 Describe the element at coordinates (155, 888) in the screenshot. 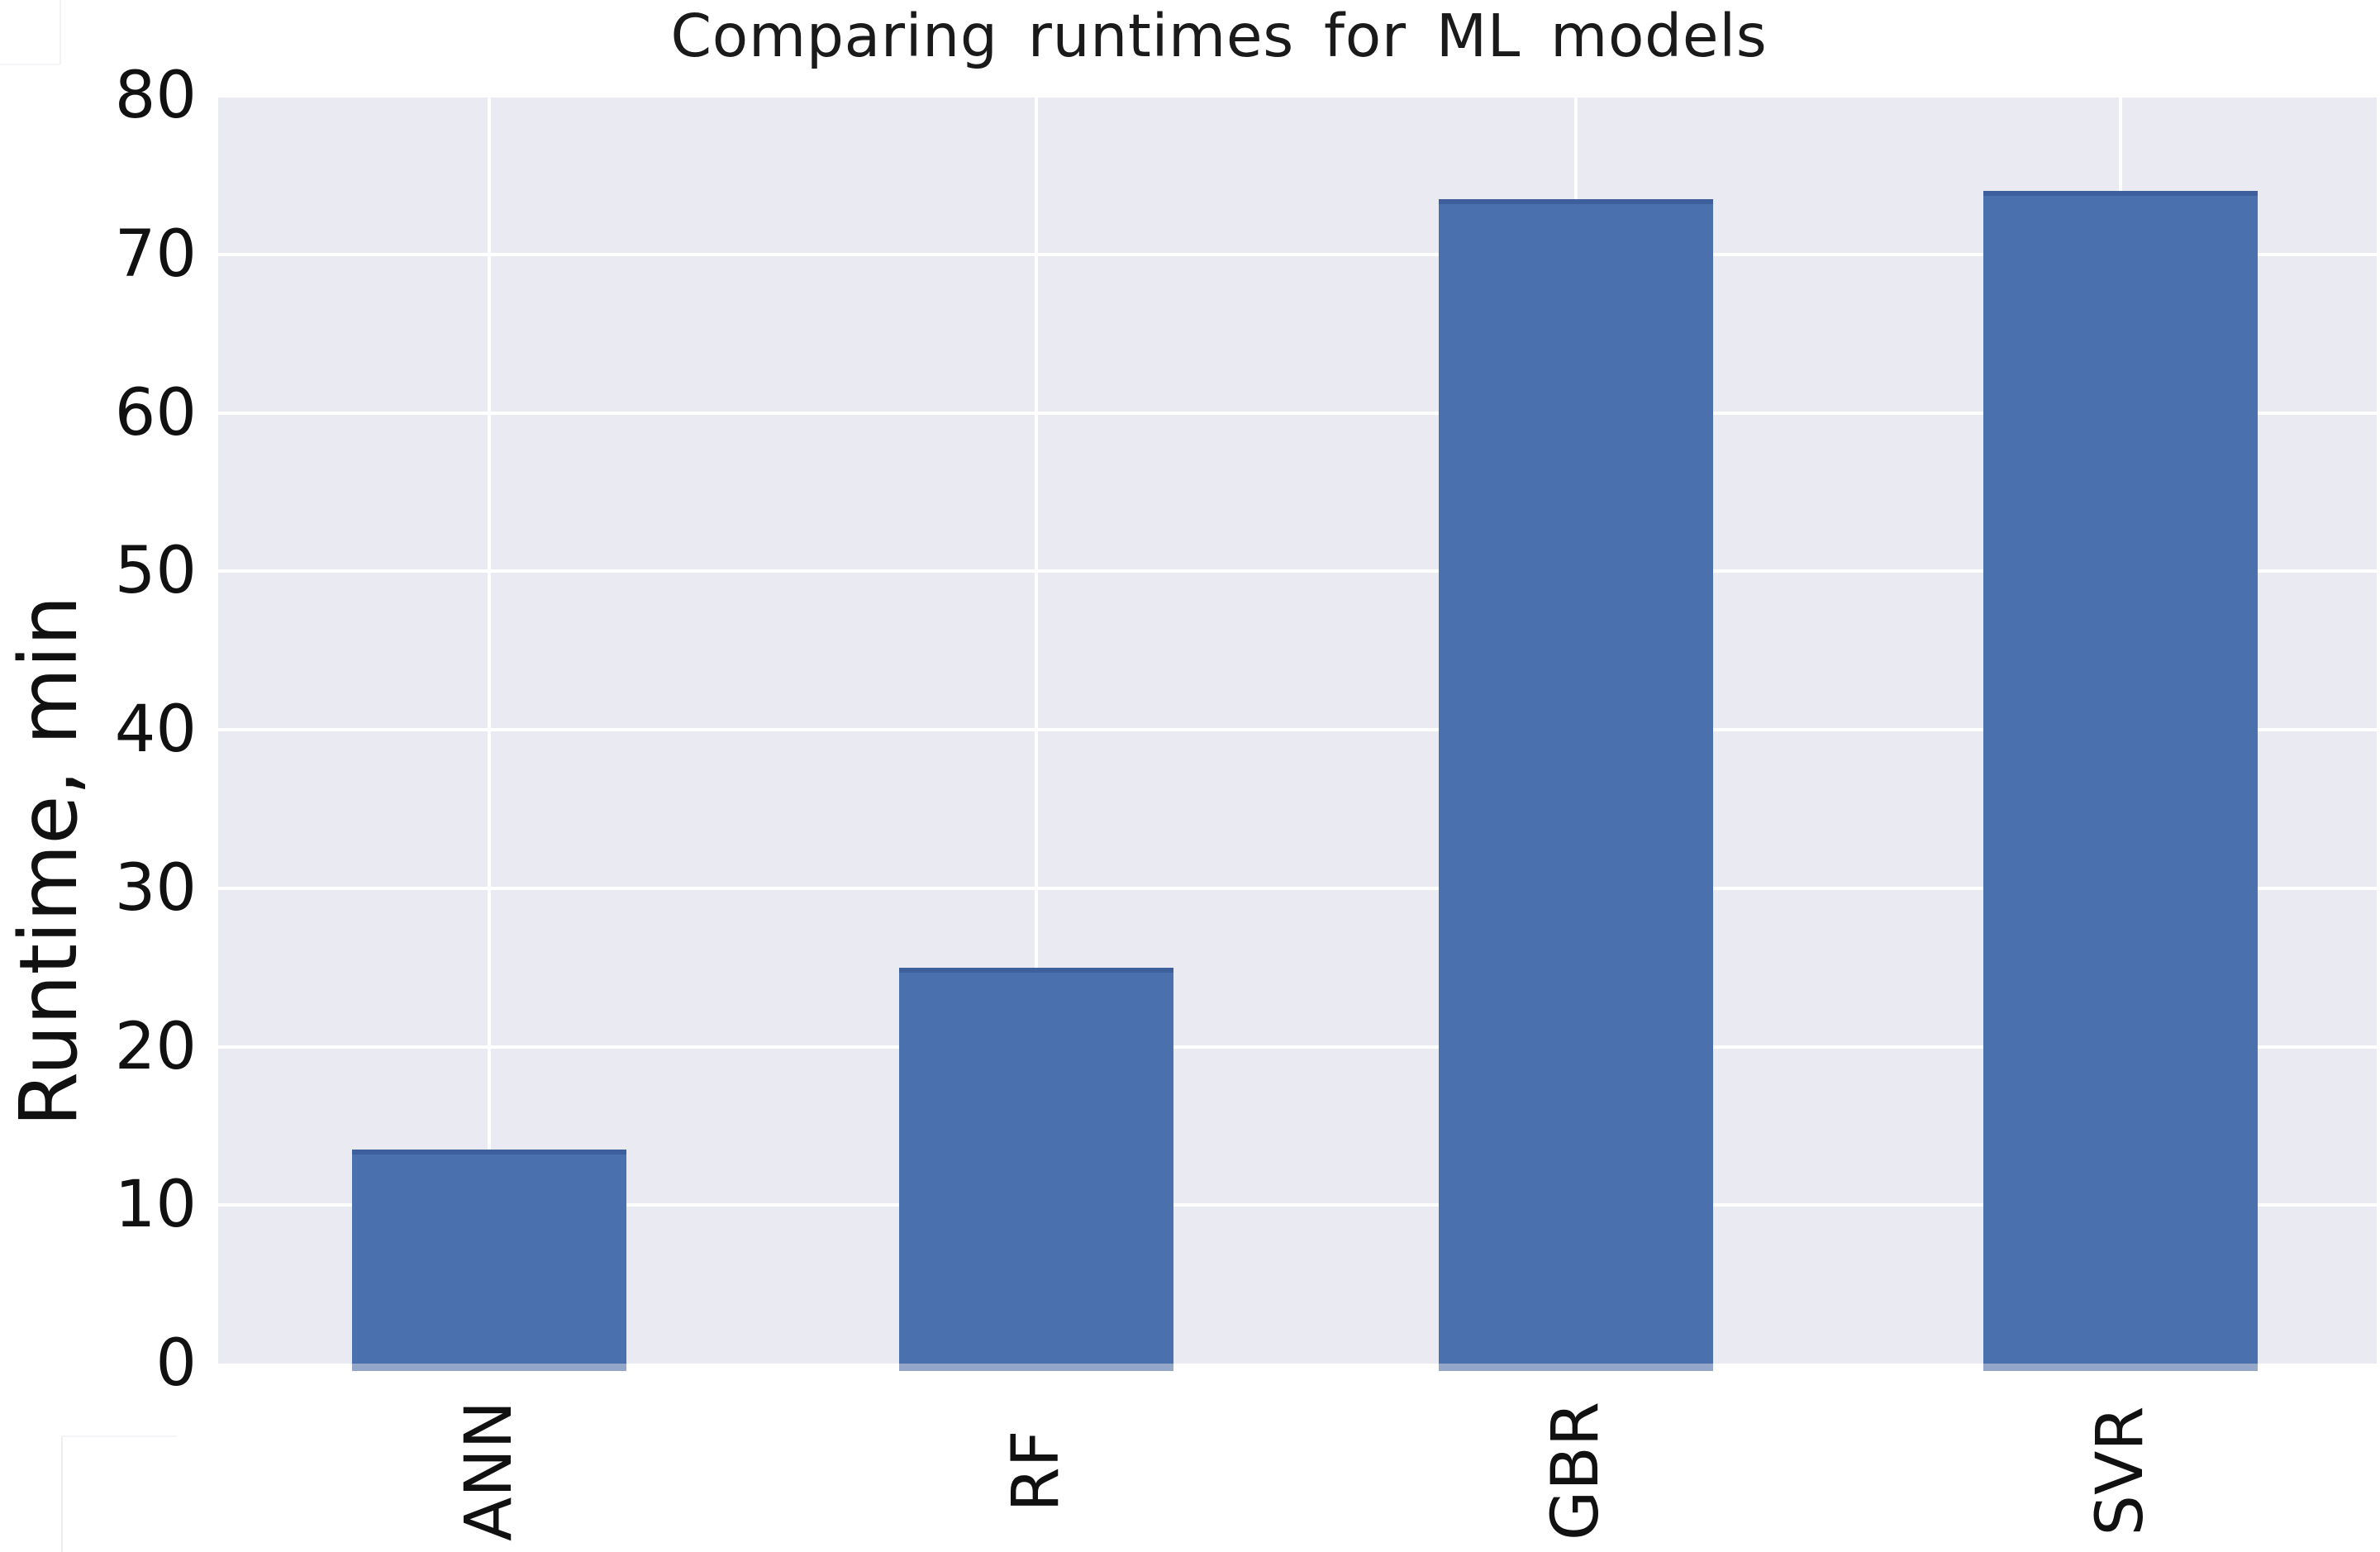

I see `y-tick-label-30: 30` at that location.